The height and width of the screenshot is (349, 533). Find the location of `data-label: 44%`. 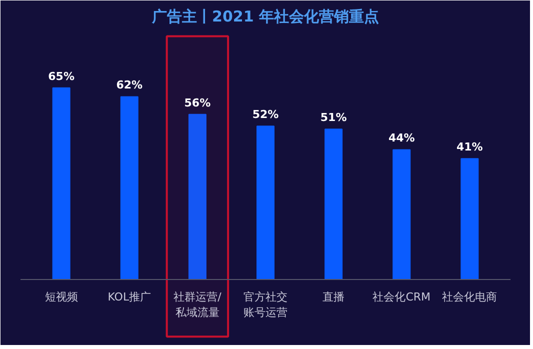

data-label: 44% is located at coordinates (401, 138).